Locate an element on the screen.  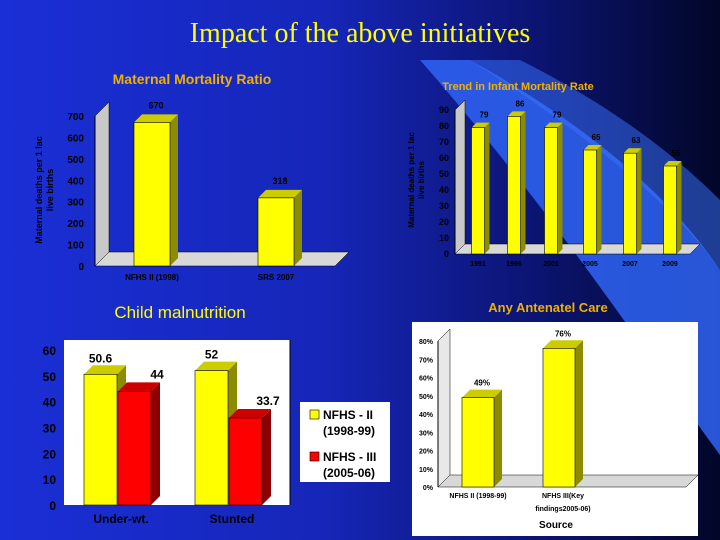
x-tick-label: NFHS II (1998-99) is located at coordinates (477, 496).